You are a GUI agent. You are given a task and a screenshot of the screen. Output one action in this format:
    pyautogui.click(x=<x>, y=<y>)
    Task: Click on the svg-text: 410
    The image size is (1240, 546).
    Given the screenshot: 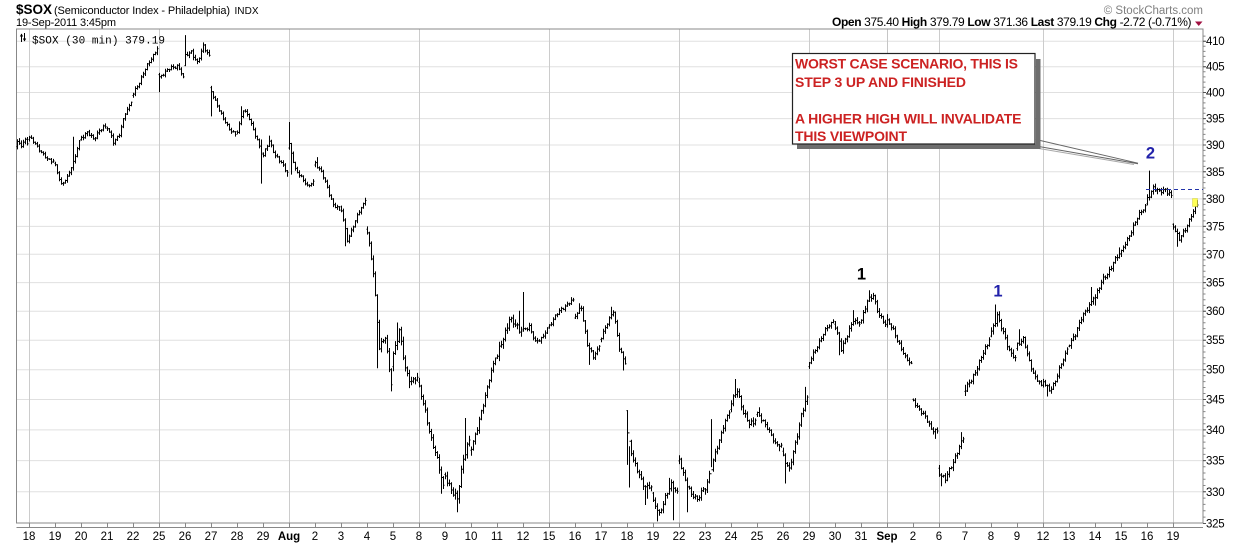 What is the action you would take?
    pyautogui.click(x=1215, y=42)
    